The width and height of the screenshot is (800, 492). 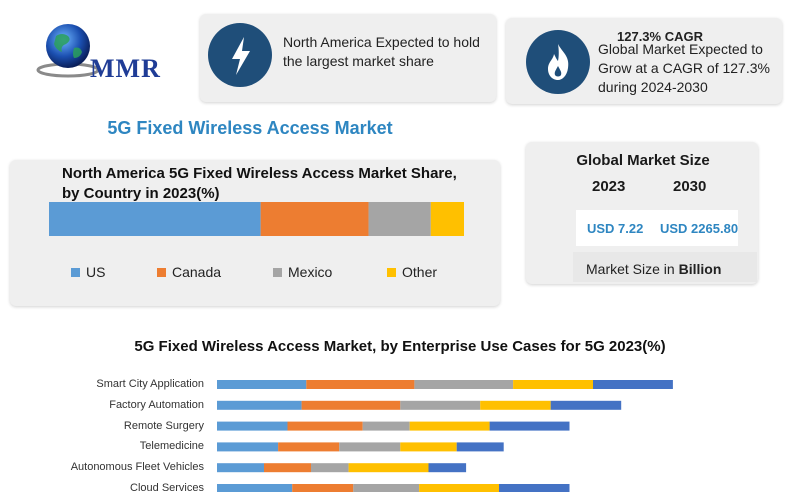 What do you see at coordinates (615, 228) in the screenshot?
I see `value-2023: USD 7.22` at bounding box center [615, 228].